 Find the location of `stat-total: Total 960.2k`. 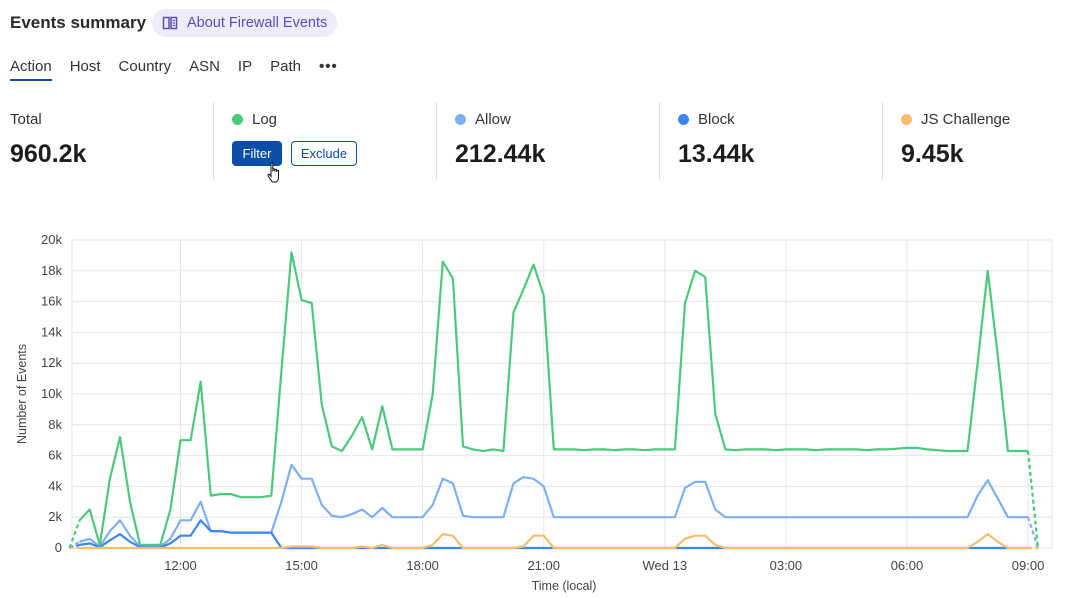

stat-total: Total 960.2k is located at coordinates (48, 139).